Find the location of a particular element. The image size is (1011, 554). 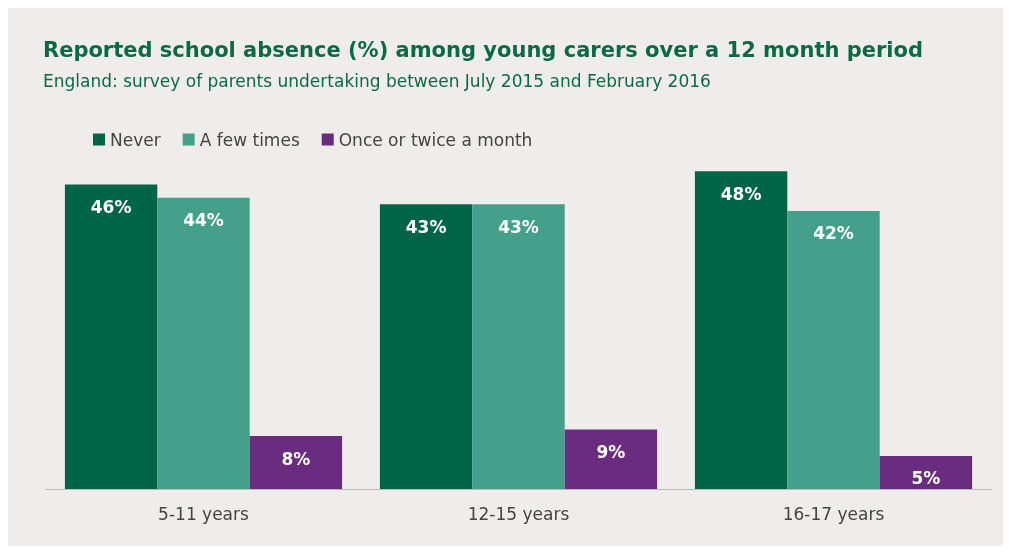

legend-label: Never is located at coordinates (135, 139).